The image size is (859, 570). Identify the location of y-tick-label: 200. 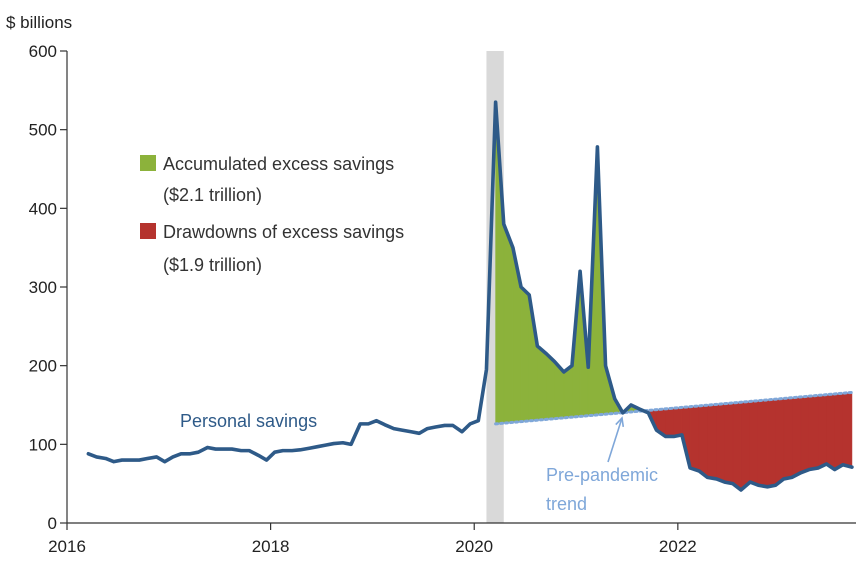
(43, 366).